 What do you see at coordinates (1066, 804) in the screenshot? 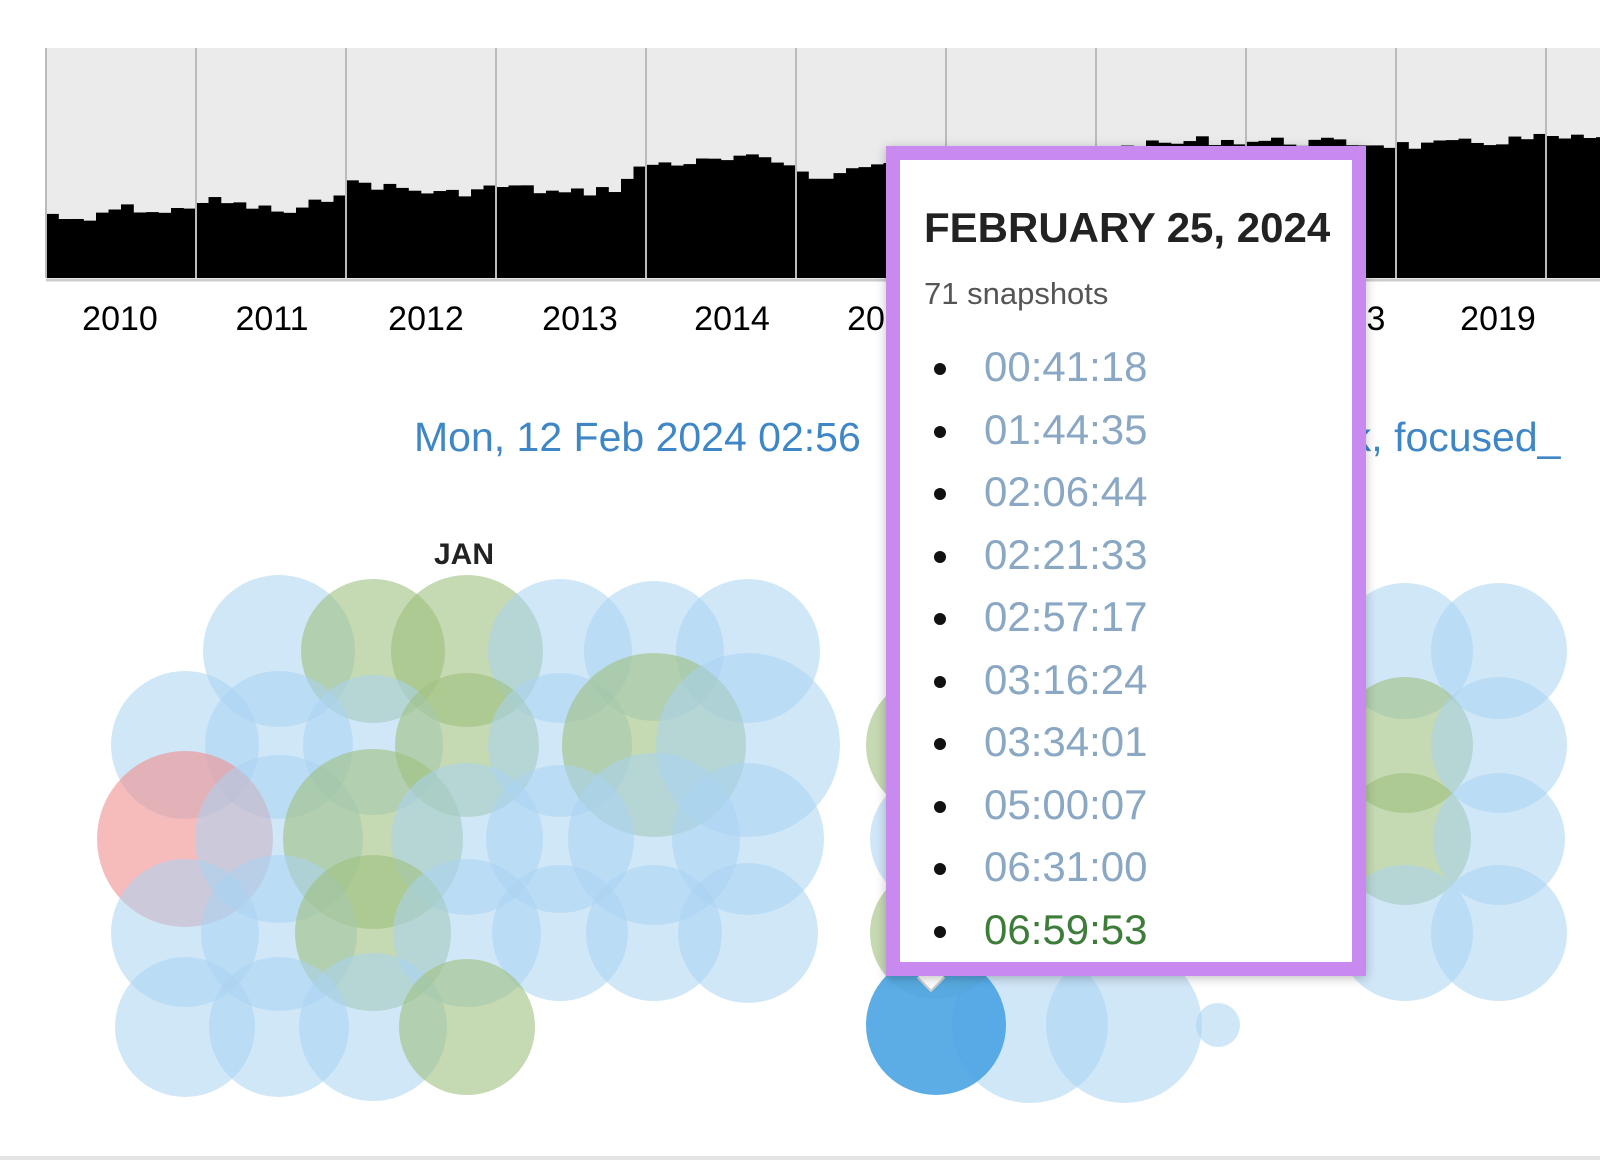
I see `snapshot-time-link: 05:00:07` at bounding box center [1066, 804].